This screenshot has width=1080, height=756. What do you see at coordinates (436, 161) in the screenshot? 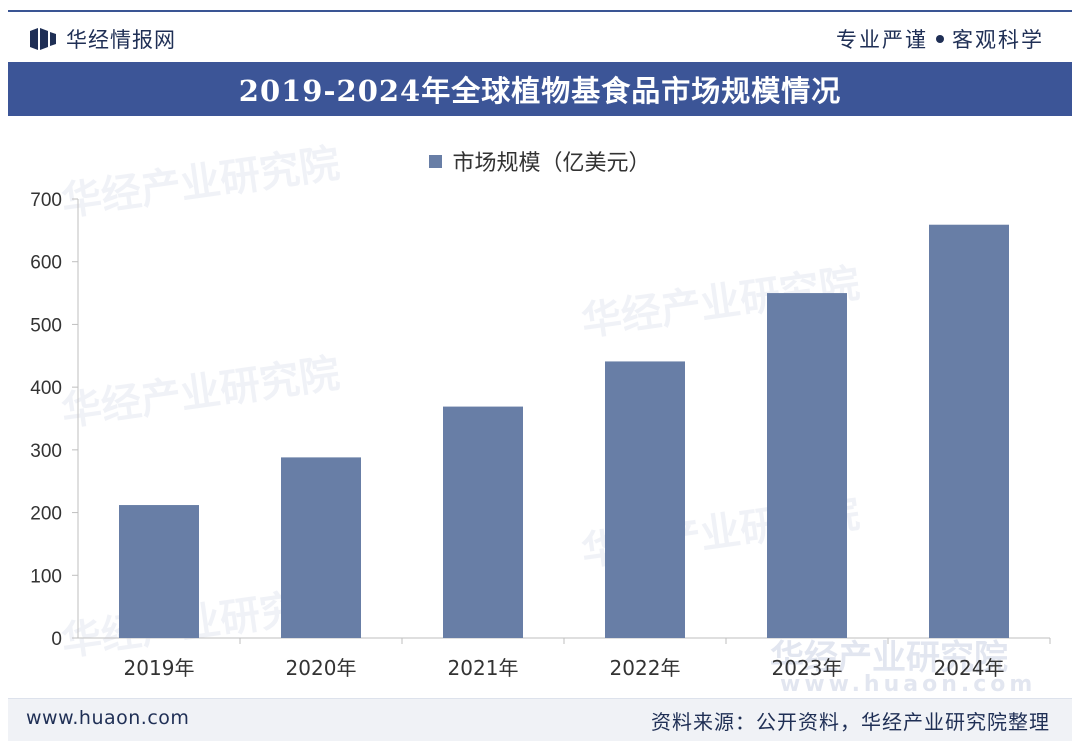
I see `legend-swatch` at bounding box center [436, 161].